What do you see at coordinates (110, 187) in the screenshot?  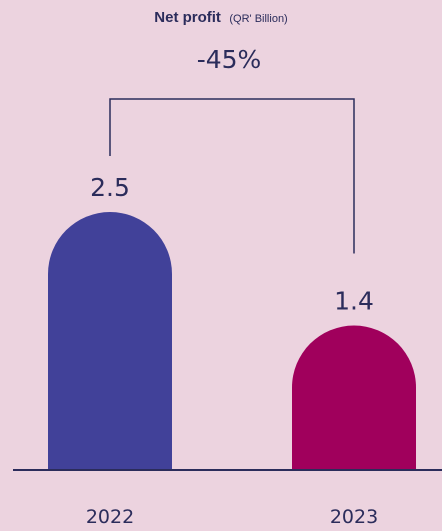 I see `value-label-2022: 2.5` at bounding box center [110, 187].